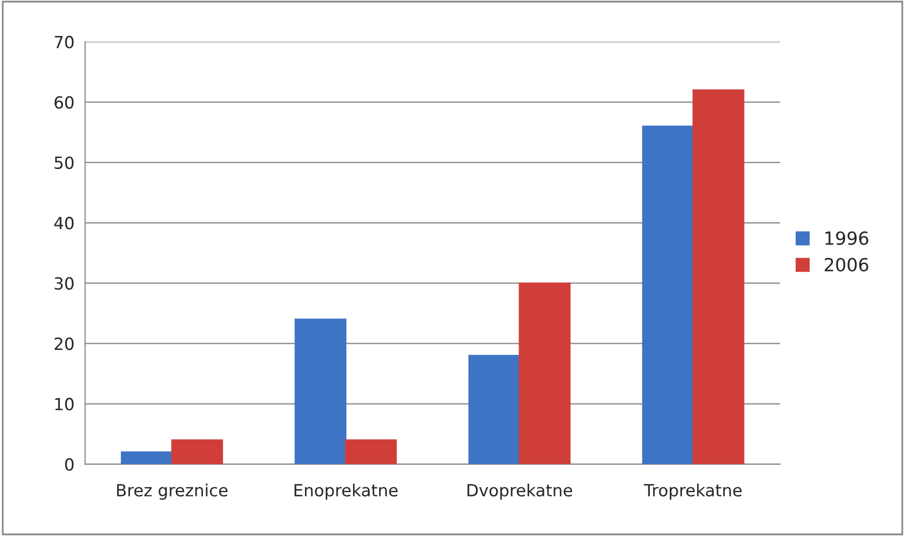 The width and height of the screenshot is (905, 536). What do you see at coordinates (64, 223) in the screenshot?
I see `y-tick-label: 40` at bounding box center [64, 223].